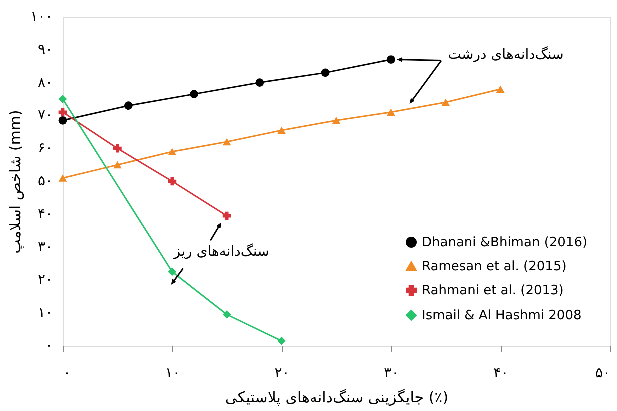 This screenshot has height=411, width=617. What do you see at coordinates (45, 182) in the screenshot?
I see `y-tick-label: ۵۰` at bounding box center [45, 182].